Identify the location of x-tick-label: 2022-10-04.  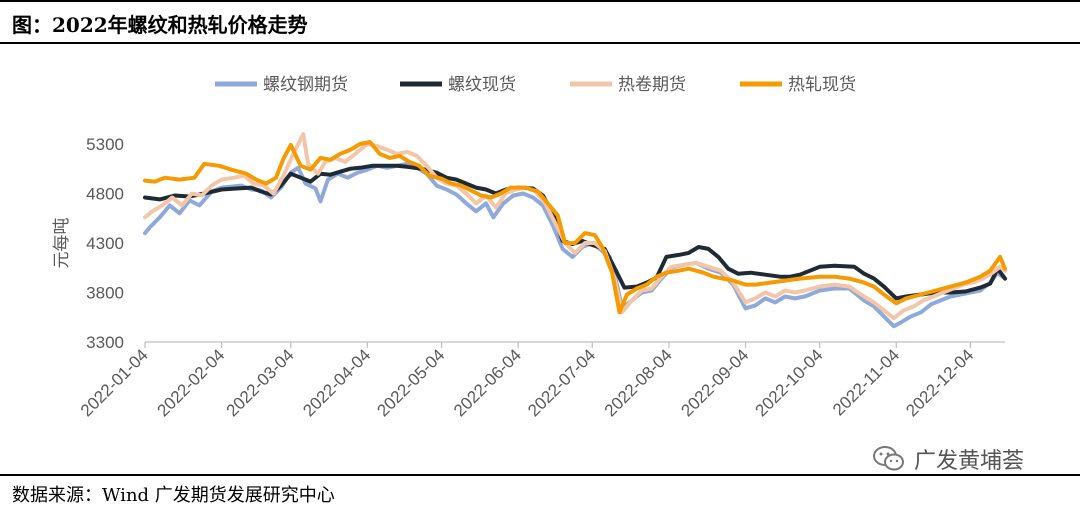
(789, 382).